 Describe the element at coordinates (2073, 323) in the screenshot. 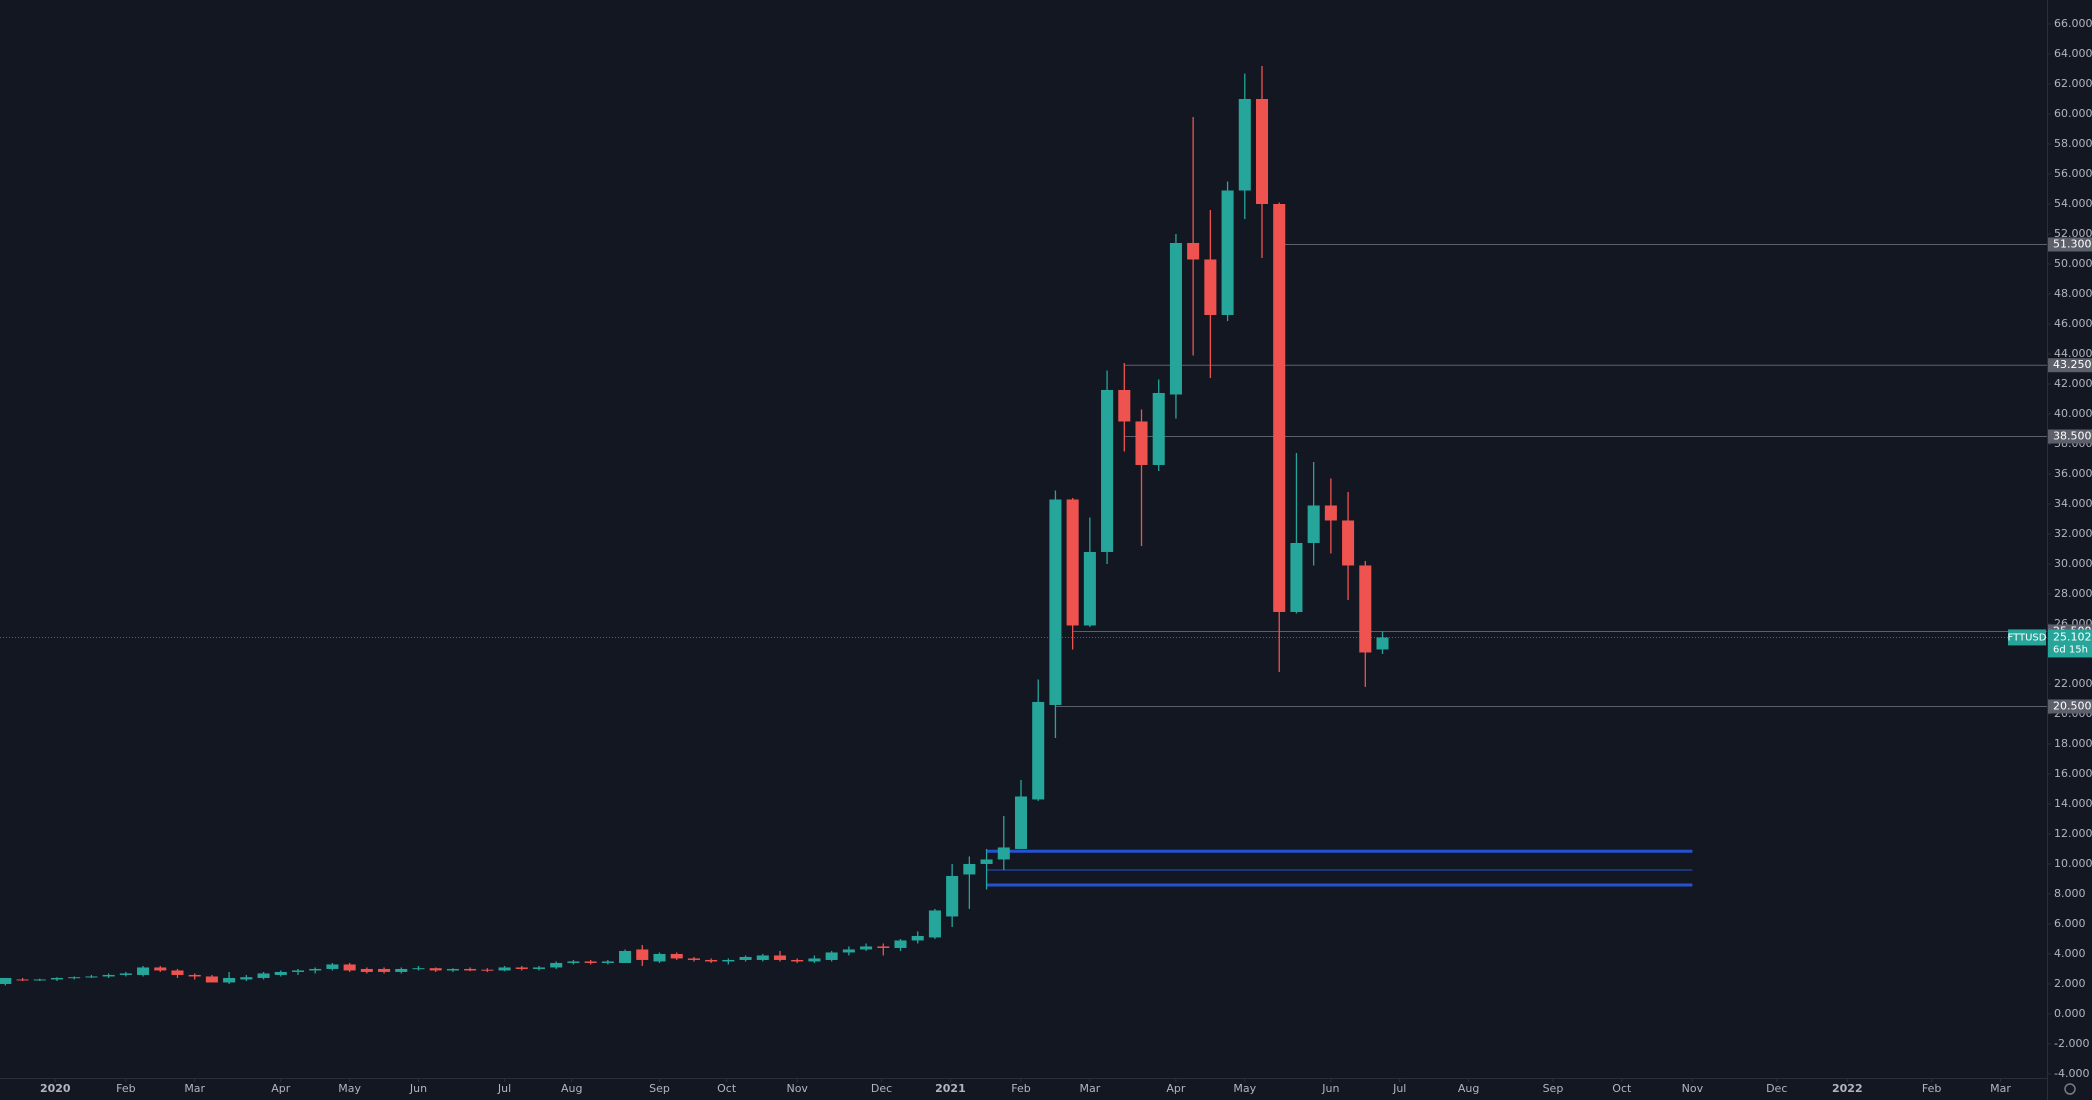

I see `y-tick-label: 46.000` at that location.